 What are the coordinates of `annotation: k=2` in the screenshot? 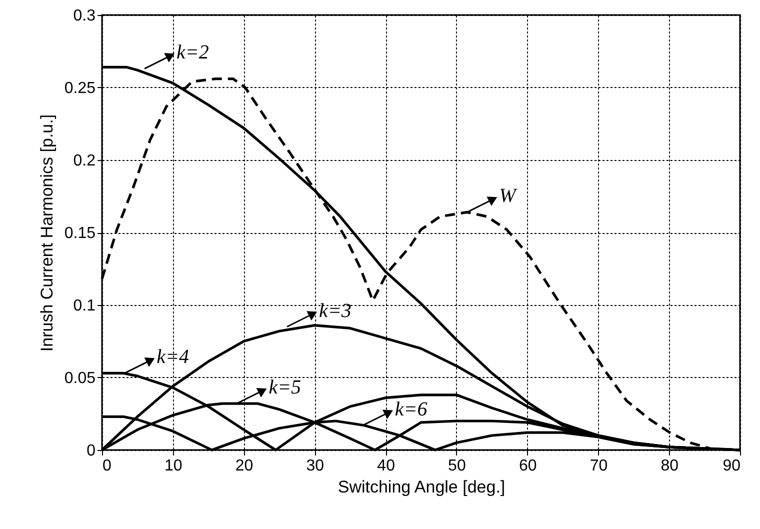 It's located at (192, 53).